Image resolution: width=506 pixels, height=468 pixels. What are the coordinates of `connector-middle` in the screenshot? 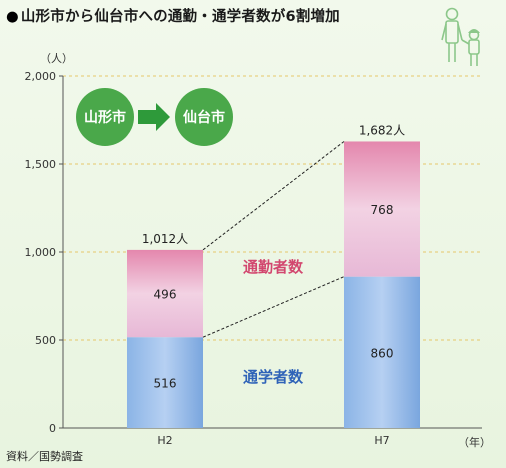 It's located at (273, 307).